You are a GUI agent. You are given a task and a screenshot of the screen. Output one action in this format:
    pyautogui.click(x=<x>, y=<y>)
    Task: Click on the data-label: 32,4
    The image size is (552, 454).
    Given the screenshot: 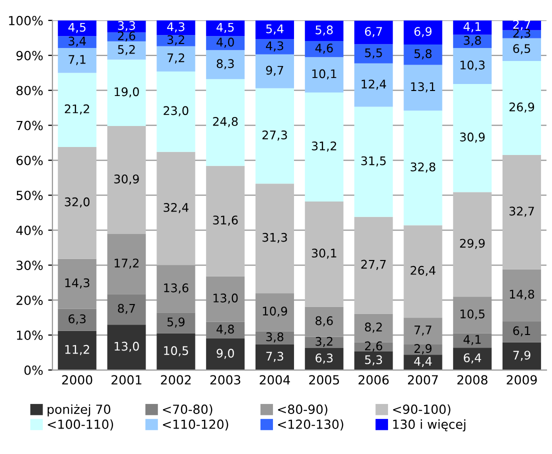 What is the action you would take?
    pyautogui.click(x=176, y=208)
    